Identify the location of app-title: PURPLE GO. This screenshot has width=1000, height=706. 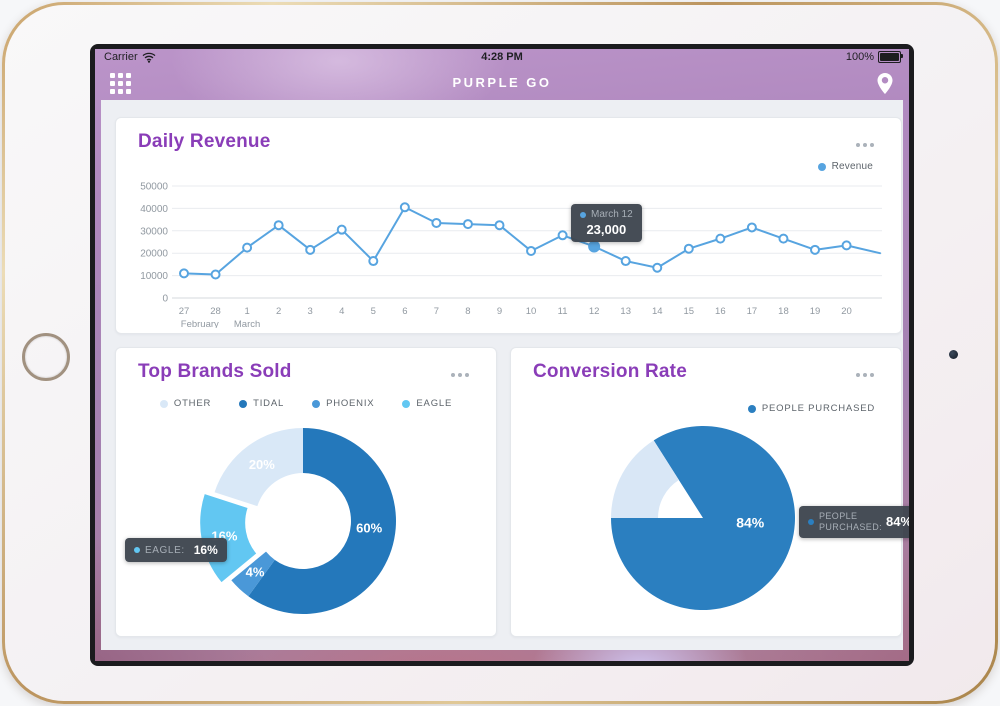
(502, 82).